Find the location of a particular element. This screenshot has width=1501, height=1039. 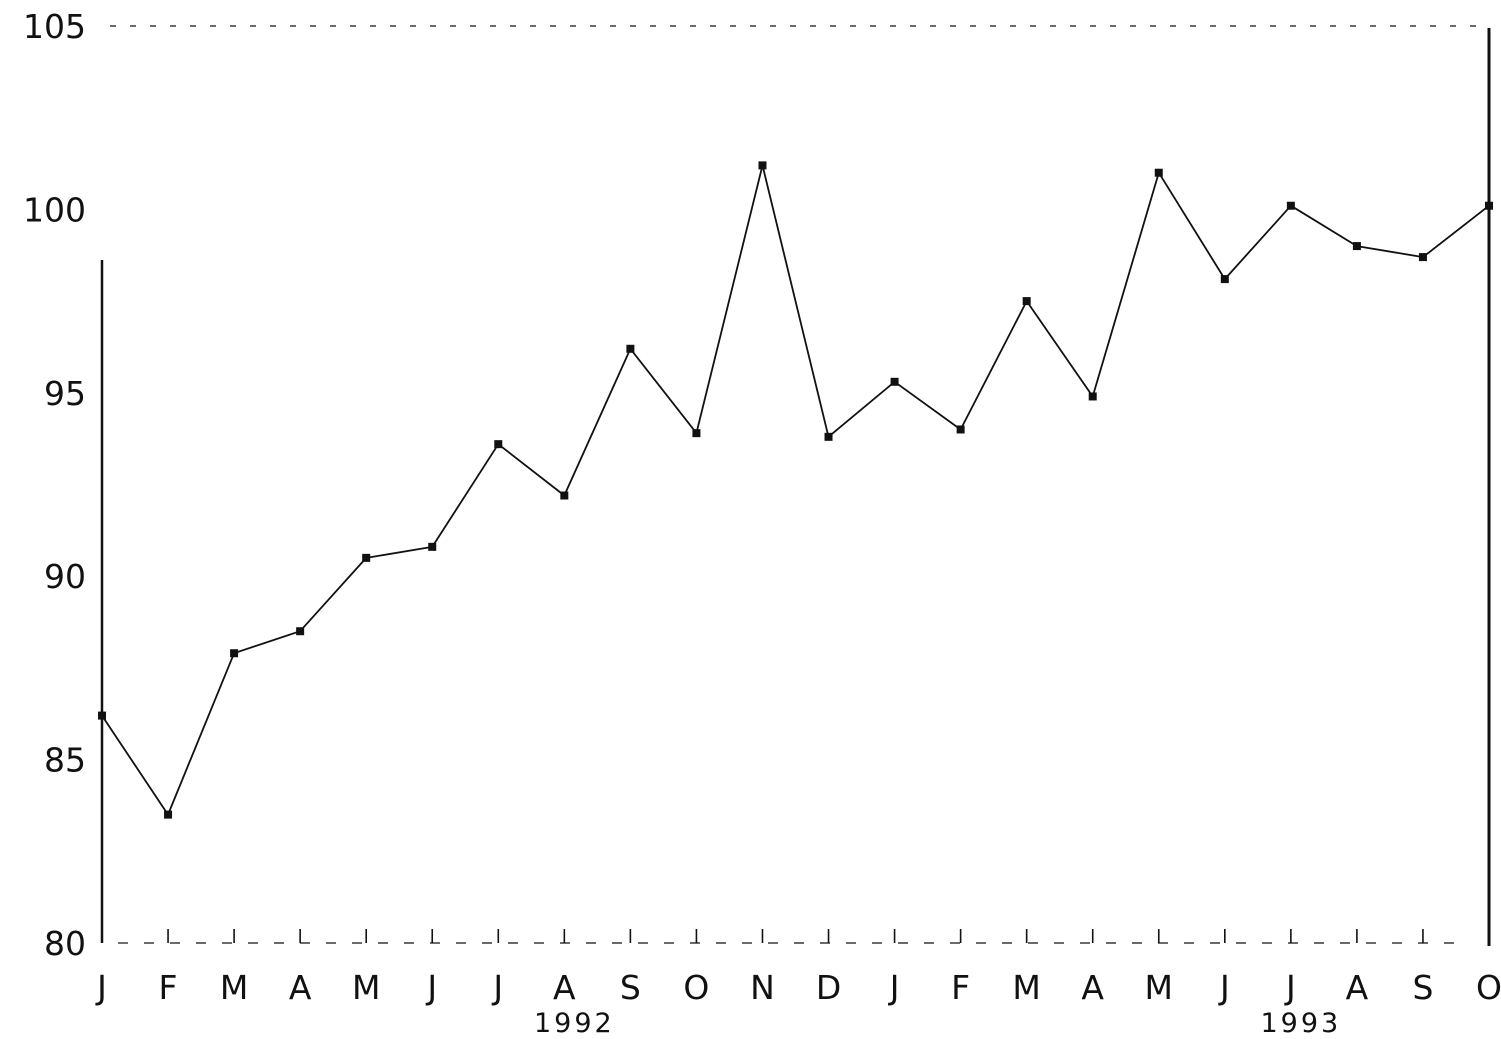

y-axis-ticks: 80 85 90 95 100 105 is located at coordinates (54, 485).